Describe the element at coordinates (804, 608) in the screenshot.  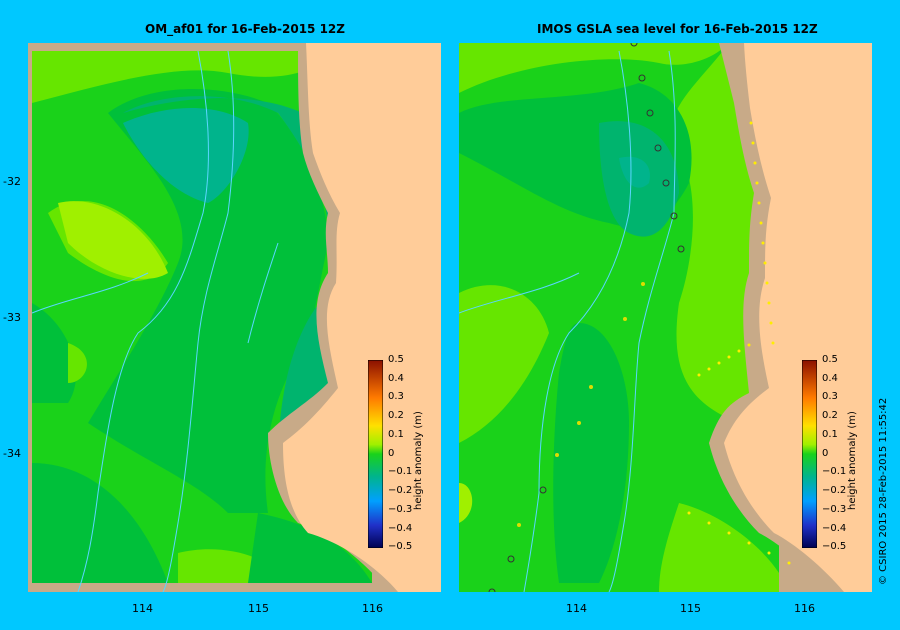
I see `right-x-tick-3: 116` at that location.